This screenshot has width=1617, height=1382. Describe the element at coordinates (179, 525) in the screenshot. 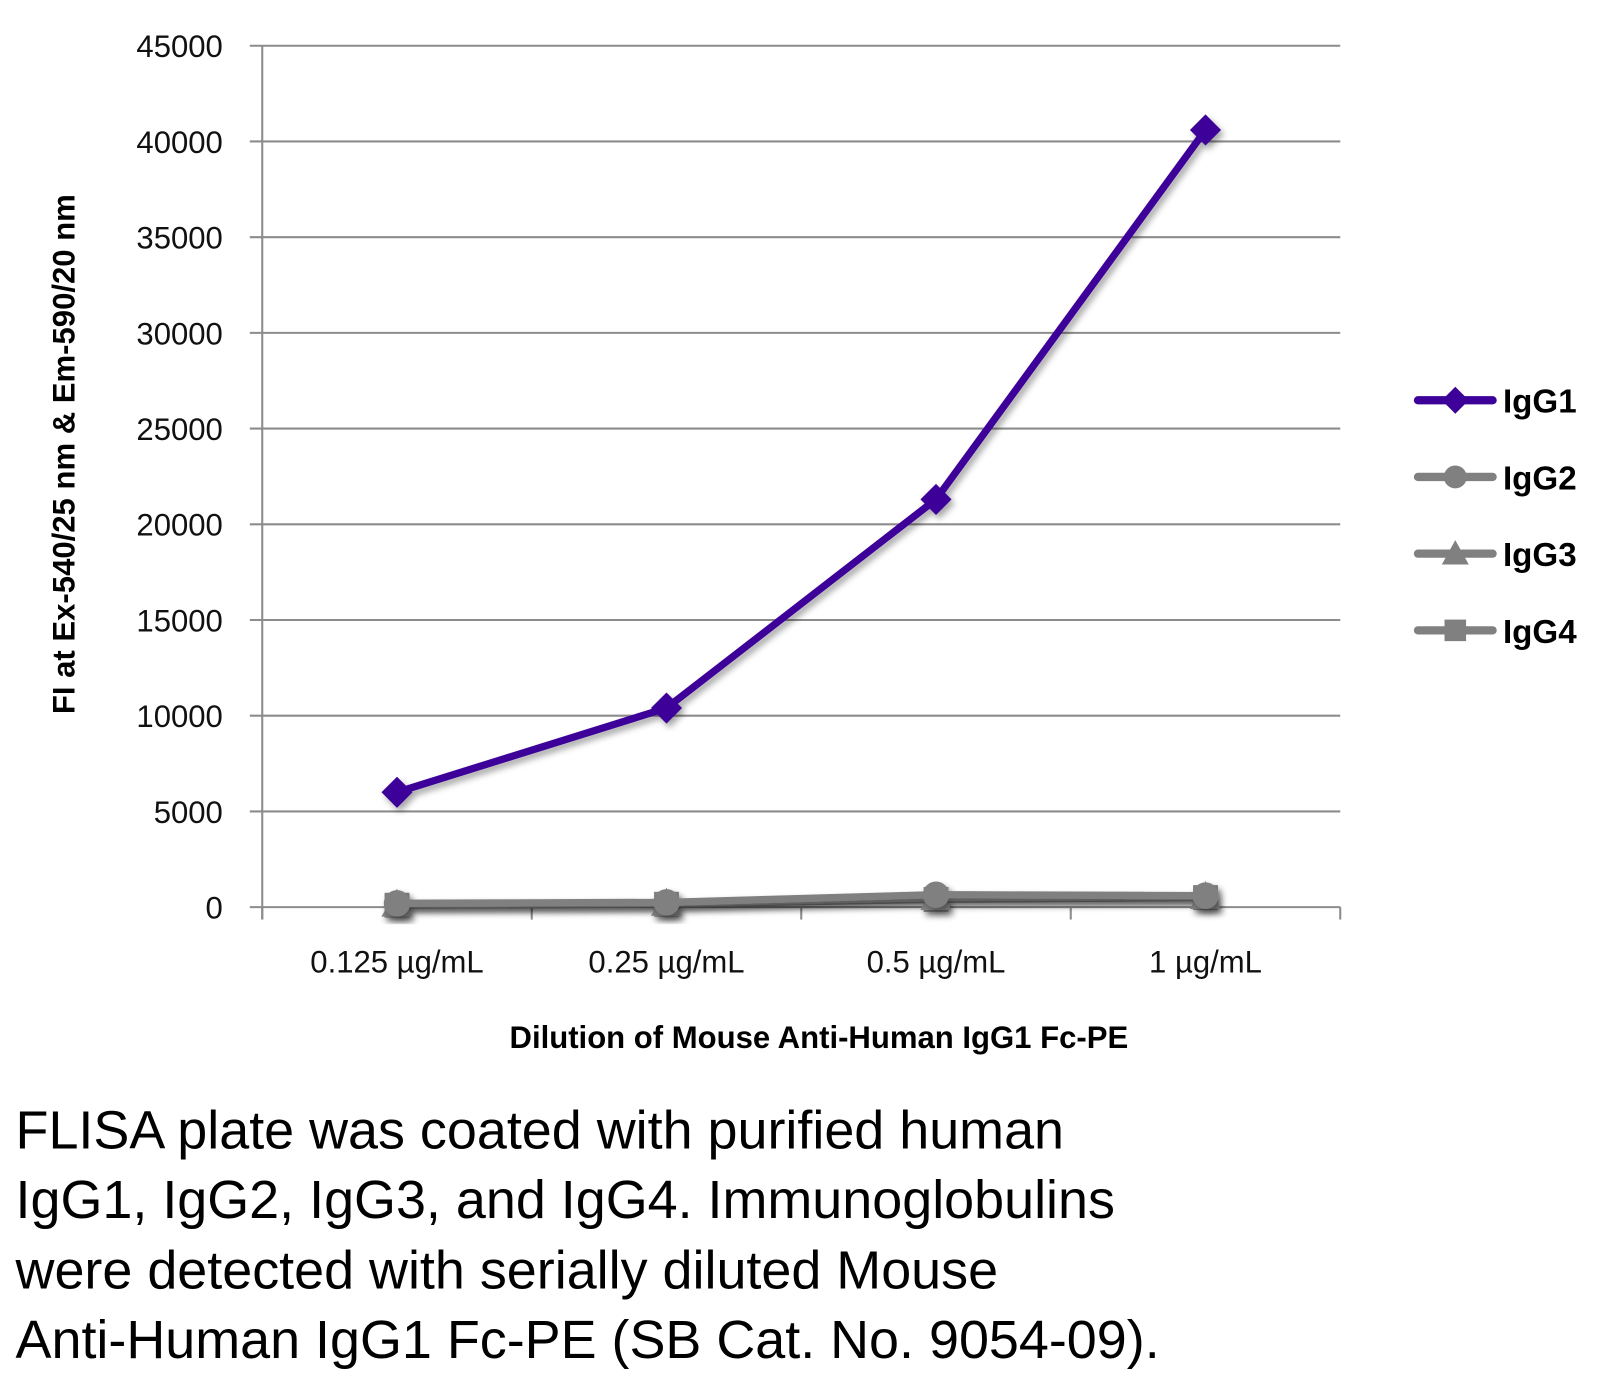

I see `y-tick-label: 20000` at that location.